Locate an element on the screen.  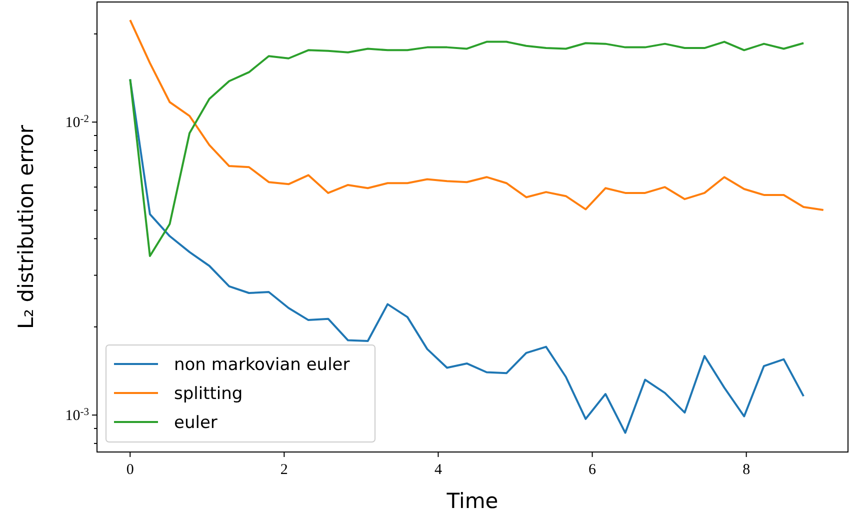
x-axis-title: Time is located at coordinates (472, 501).